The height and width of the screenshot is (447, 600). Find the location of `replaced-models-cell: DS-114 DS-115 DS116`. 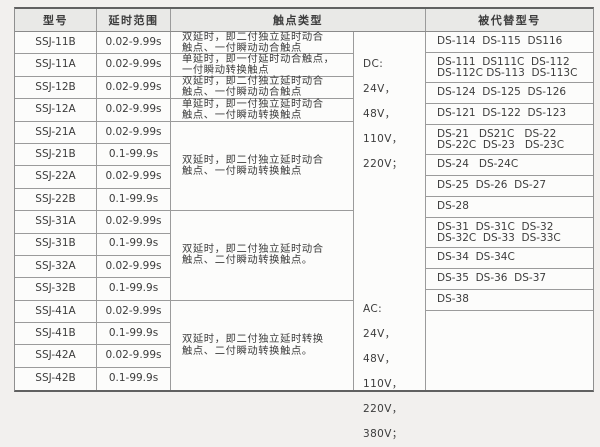

replaced-models-cell: DS-114 DS-115 DS116 is located at coordinates (509, 42).